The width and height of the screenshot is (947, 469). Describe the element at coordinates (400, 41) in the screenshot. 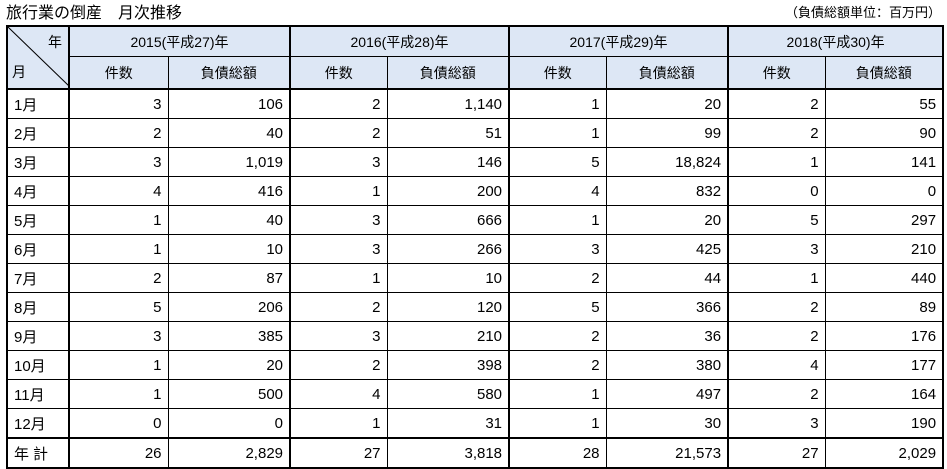

I see `year-header: 2016(平成28)年` at that location.